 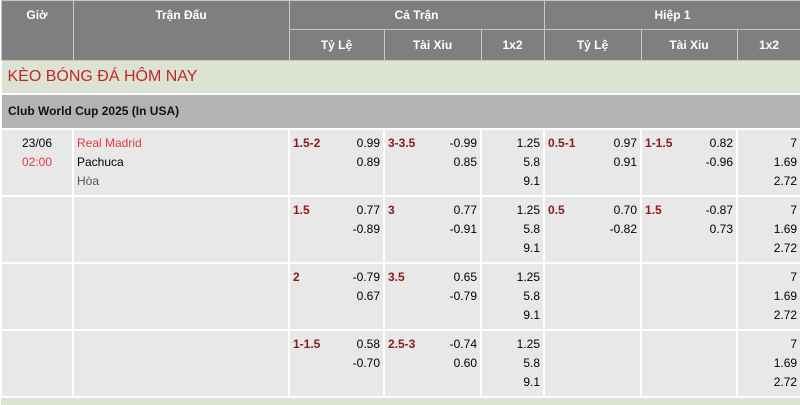 What do you see at coordinates (402, 142) in the screenshot?
I see `handicap-line: 3-3.5` at bounding box center [402, 142].